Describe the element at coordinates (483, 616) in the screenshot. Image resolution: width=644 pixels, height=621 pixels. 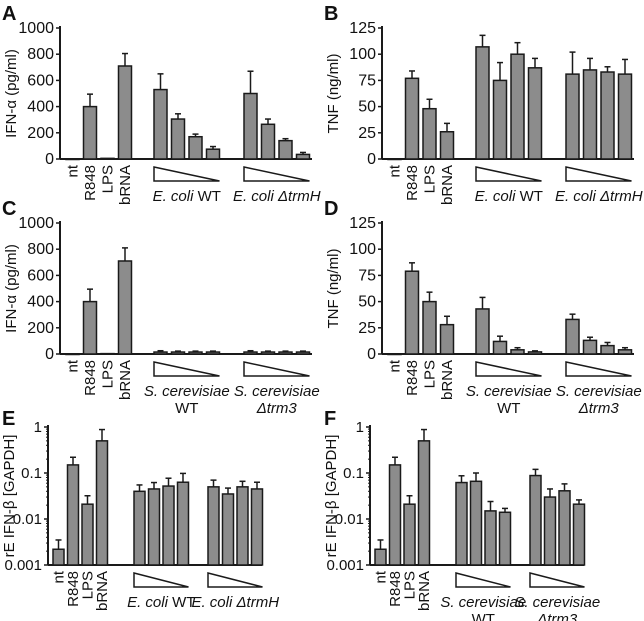
I see `group-label-line2: WT` at that location.